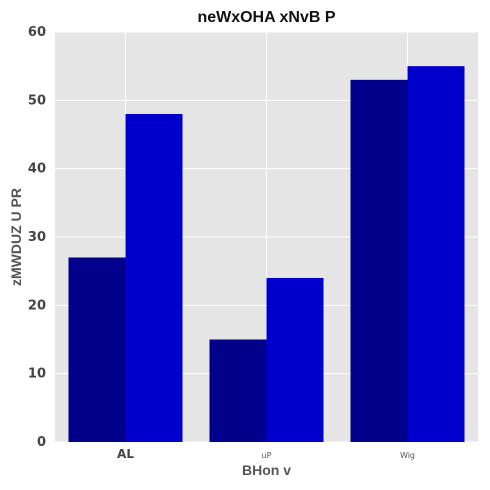 This screenshot has height=490, width=490. Describe the element at coordinates (266, 470) in the screenshot. I see `x-axis-label: BHon v` at that location.